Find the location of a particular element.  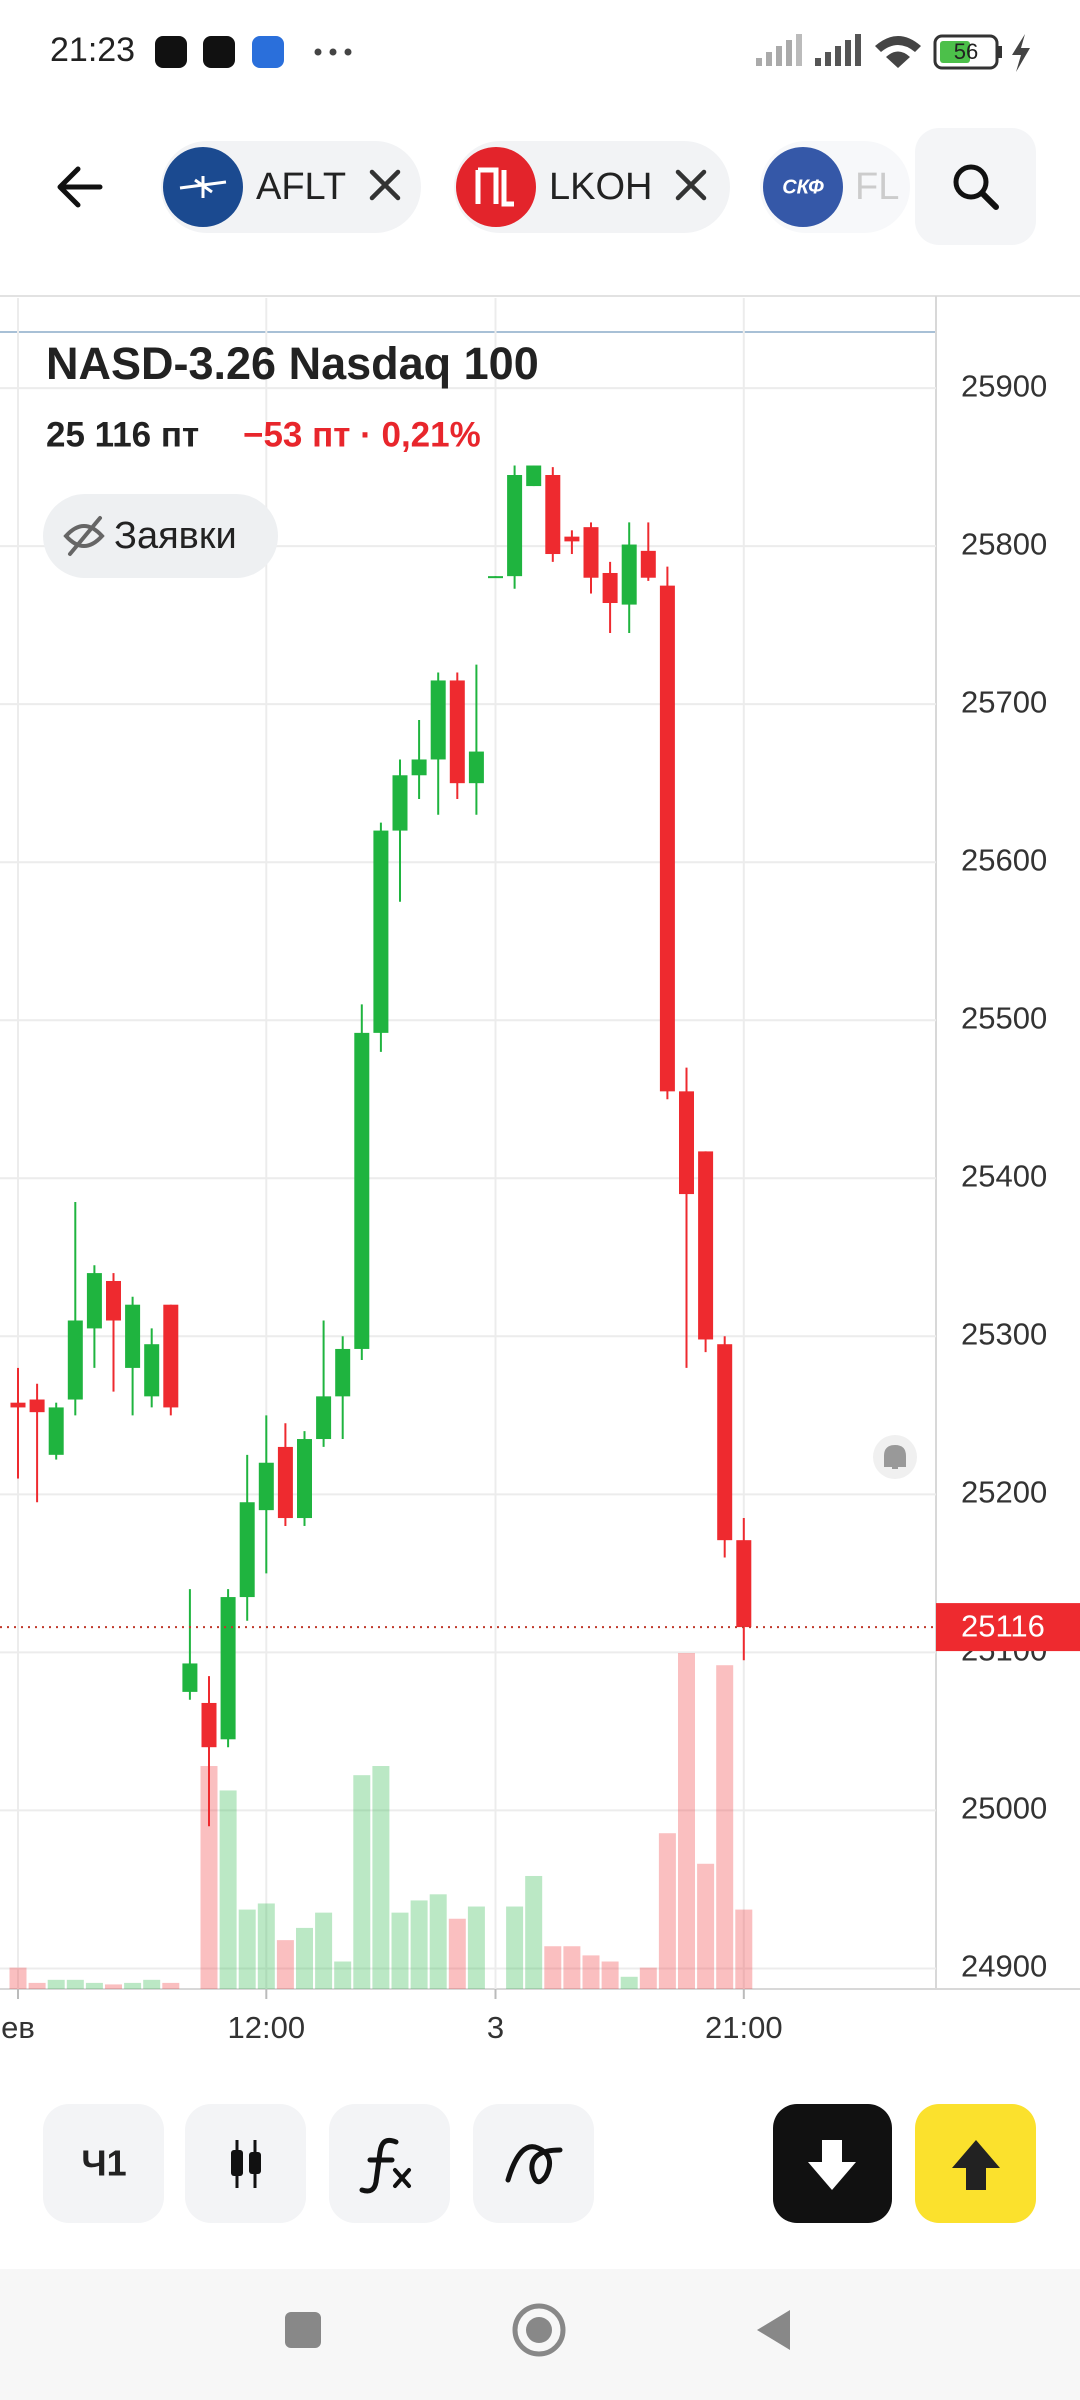

drawing-button is located at coordinates (533, 2163).